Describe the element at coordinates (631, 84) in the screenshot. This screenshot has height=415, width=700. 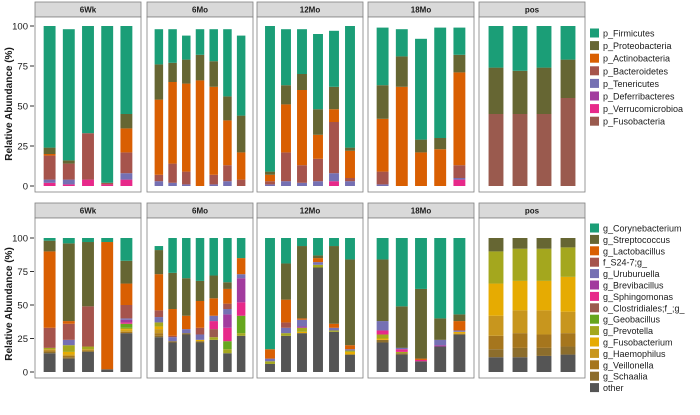
I see `legend-label: p_Tenericutes` at that location.